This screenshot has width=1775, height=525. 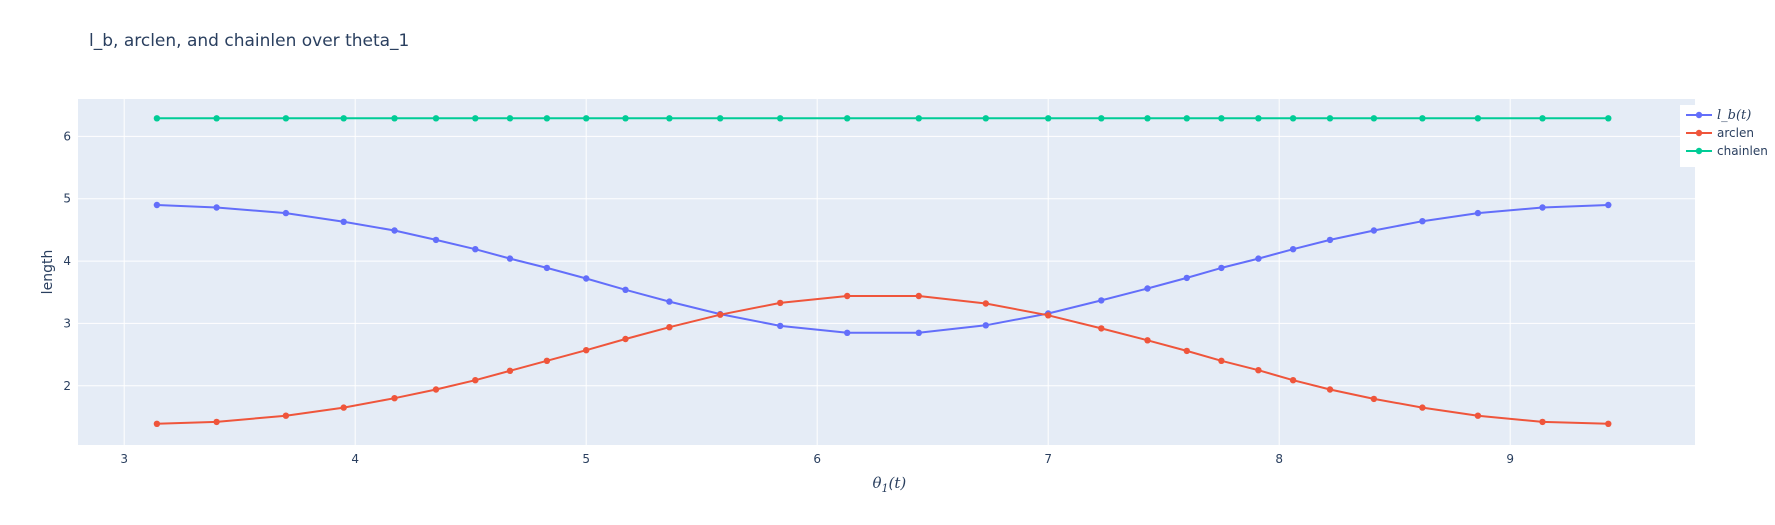 I want to click on legend: l_b(t)arclen chainlen, so click(x=1724, y=136).